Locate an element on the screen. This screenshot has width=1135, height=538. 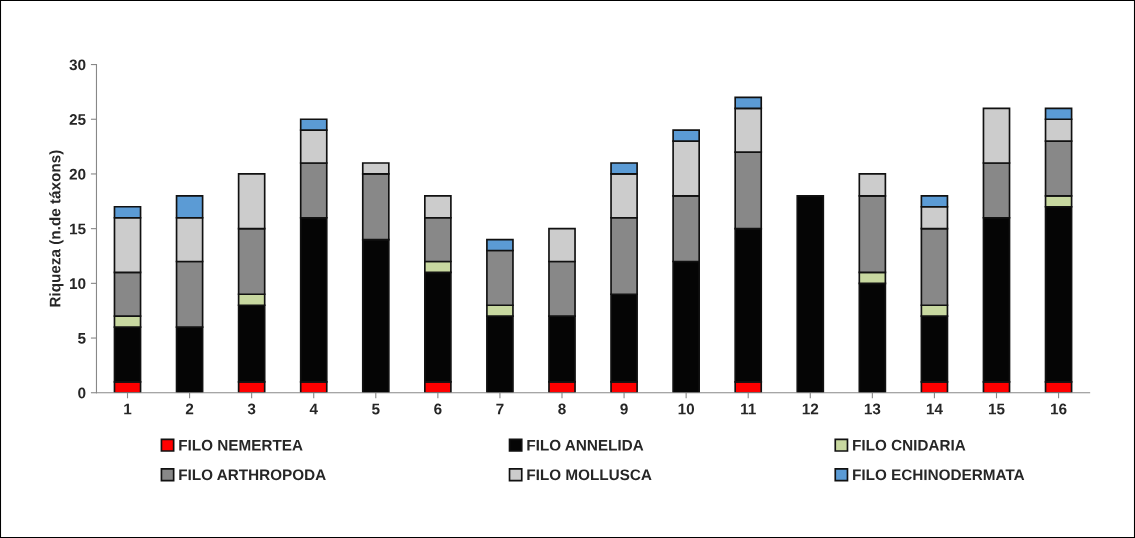
x-tick-label: 15 is located at coordinates (996, 409).